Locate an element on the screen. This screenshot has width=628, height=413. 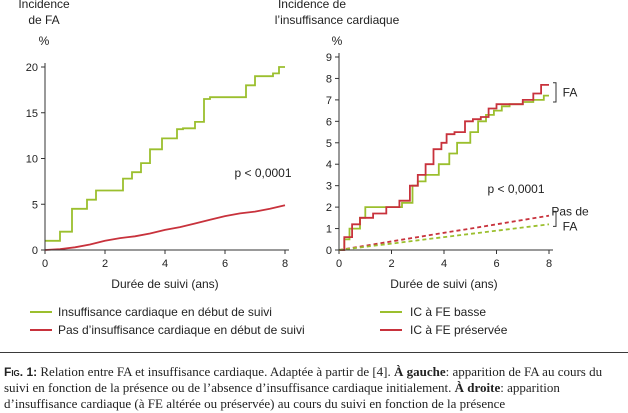
right-ytick-label: 6 is located at coordinates (329, 122).